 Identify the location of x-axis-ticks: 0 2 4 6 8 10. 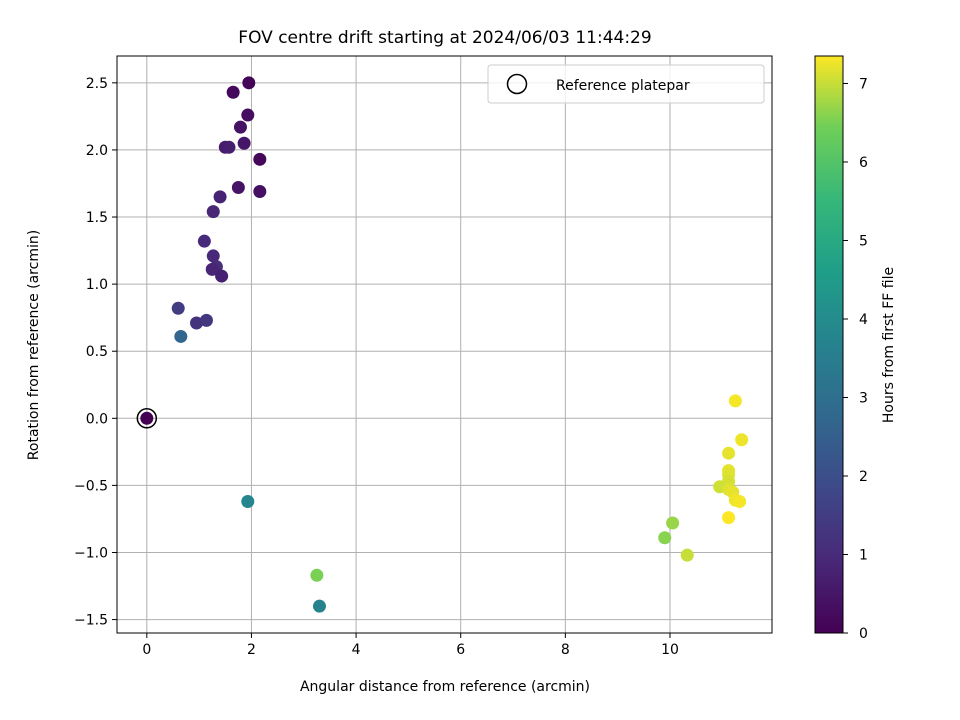
(410, 645).